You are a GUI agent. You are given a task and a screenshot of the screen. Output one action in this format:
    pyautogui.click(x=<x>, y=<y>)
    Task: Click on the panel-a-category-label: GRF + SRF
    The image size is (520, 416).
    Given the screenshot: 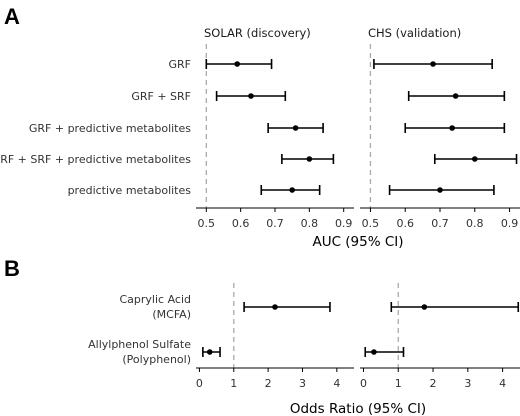 What is the action you would take?
    pyautogui.click(x=161, y=96)
    